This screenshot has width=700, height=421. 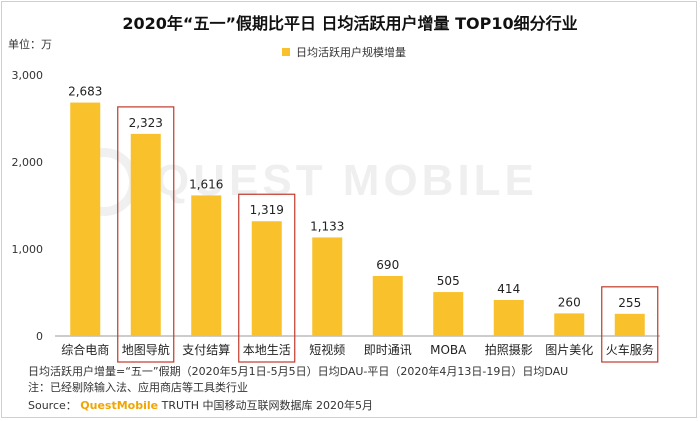 I want to click on category-label: MOBA, so click(x=448, y=350).